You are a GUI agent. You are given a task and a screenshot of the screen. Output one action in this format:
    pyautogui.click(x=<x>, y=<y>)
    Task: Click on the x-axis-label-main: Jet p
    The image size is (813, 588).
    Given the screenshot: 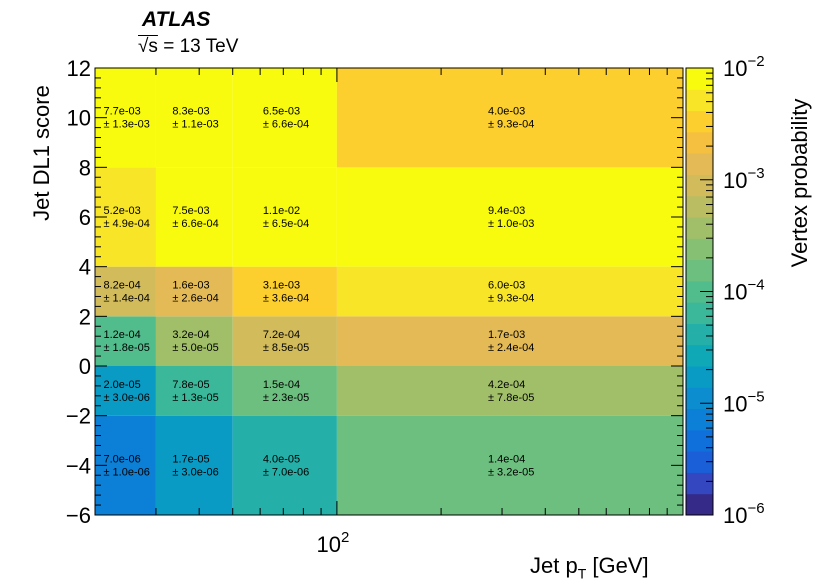 What is the action you would take?
    pyautogui.click(x=554, y=565)
    